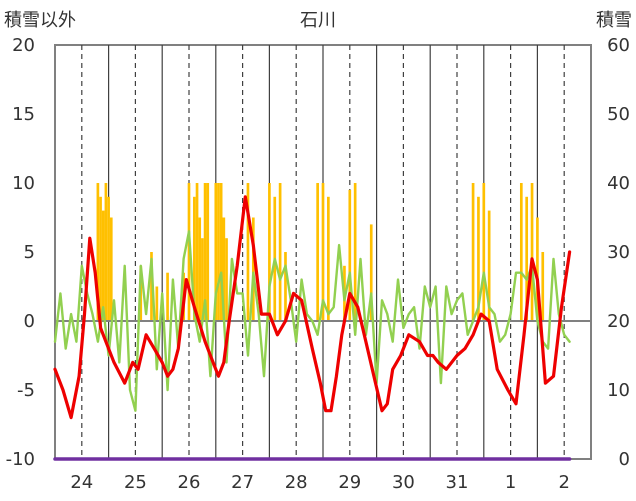  I want to click on x-tick-label: 25, so click(135, 482).